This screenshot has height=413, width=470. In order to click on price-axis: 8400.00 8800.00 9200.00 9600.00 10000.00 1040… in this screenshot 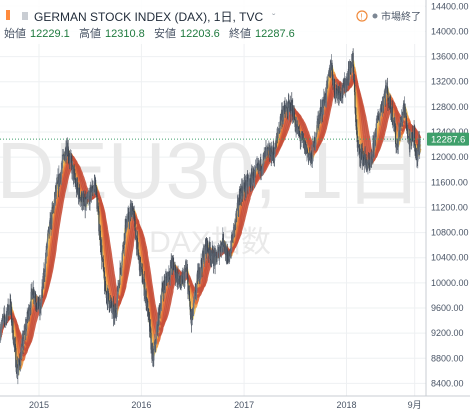, I will do `click(450, 194)`.